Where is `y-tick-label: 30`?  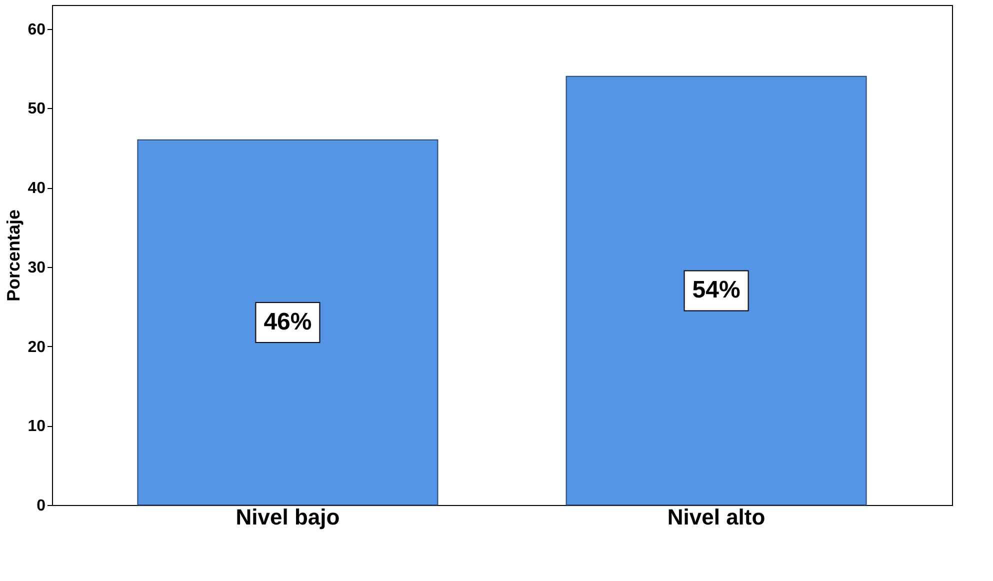
y-tick-label: 30 is located at coordinates (37, 267).